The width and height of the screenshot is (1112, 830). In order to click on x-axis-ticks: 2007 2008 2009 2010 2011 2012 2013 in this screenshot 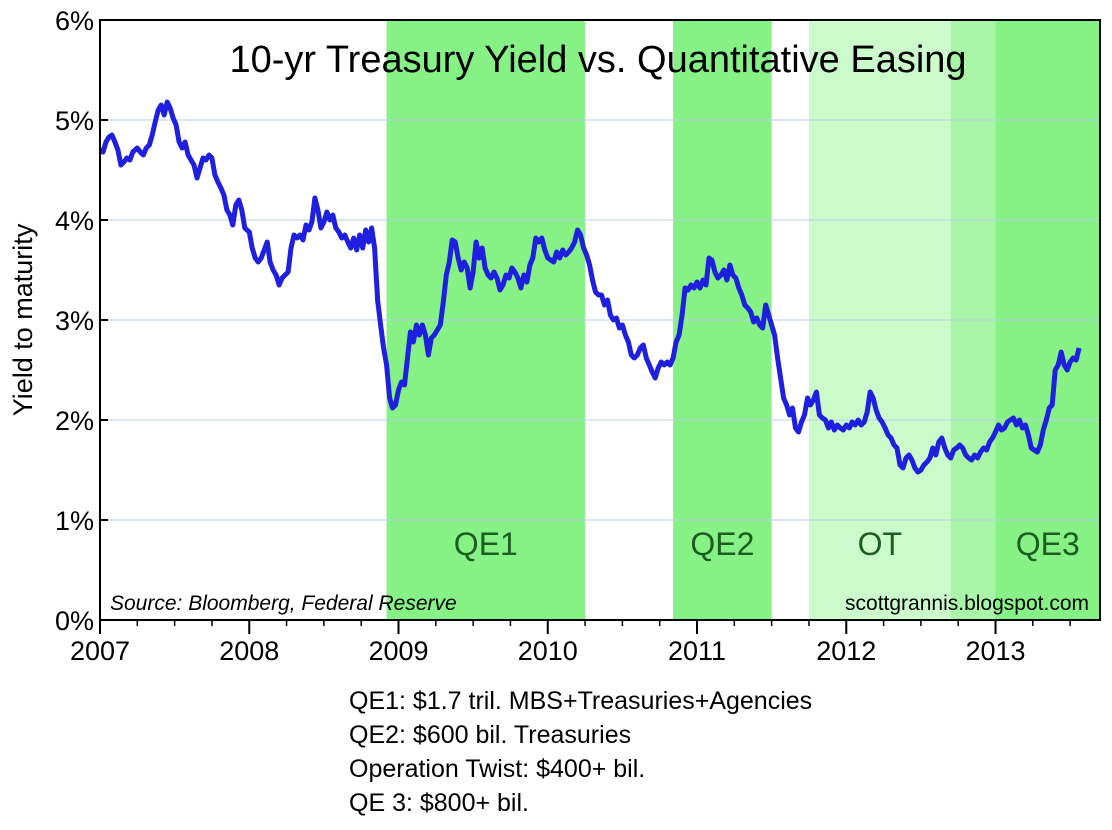, I will do `click(570, 643)`.